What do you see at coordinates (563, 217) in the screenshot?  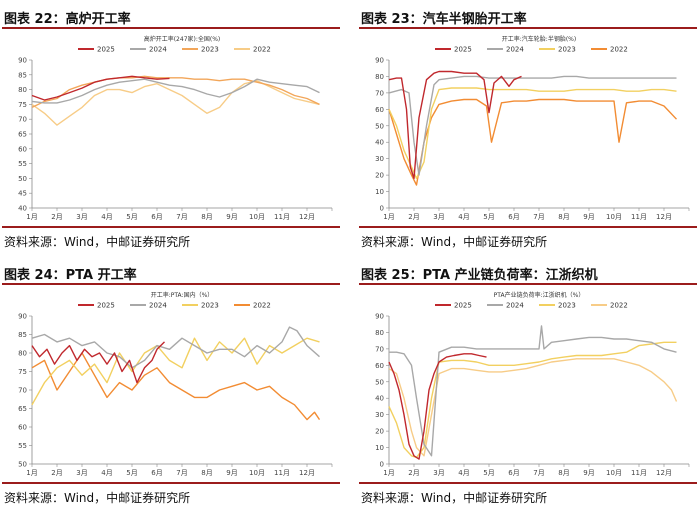 I see `x-tick-label: 8月` at bounding box center [563, 217].